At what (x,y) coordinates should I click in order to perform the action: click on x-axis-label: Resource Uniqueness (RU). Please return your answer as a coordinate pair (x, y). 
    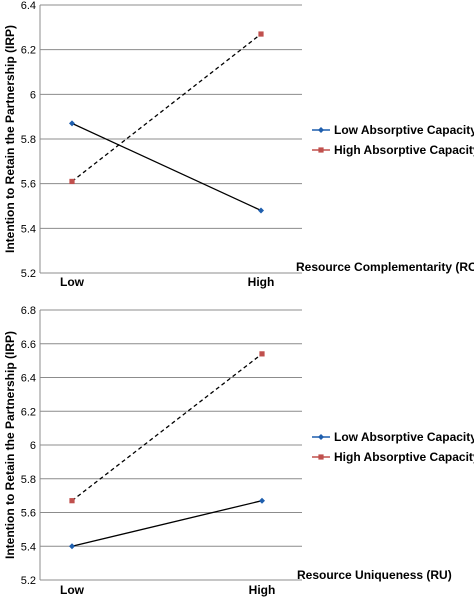
    Looking at the image, I should click on (374, 575).